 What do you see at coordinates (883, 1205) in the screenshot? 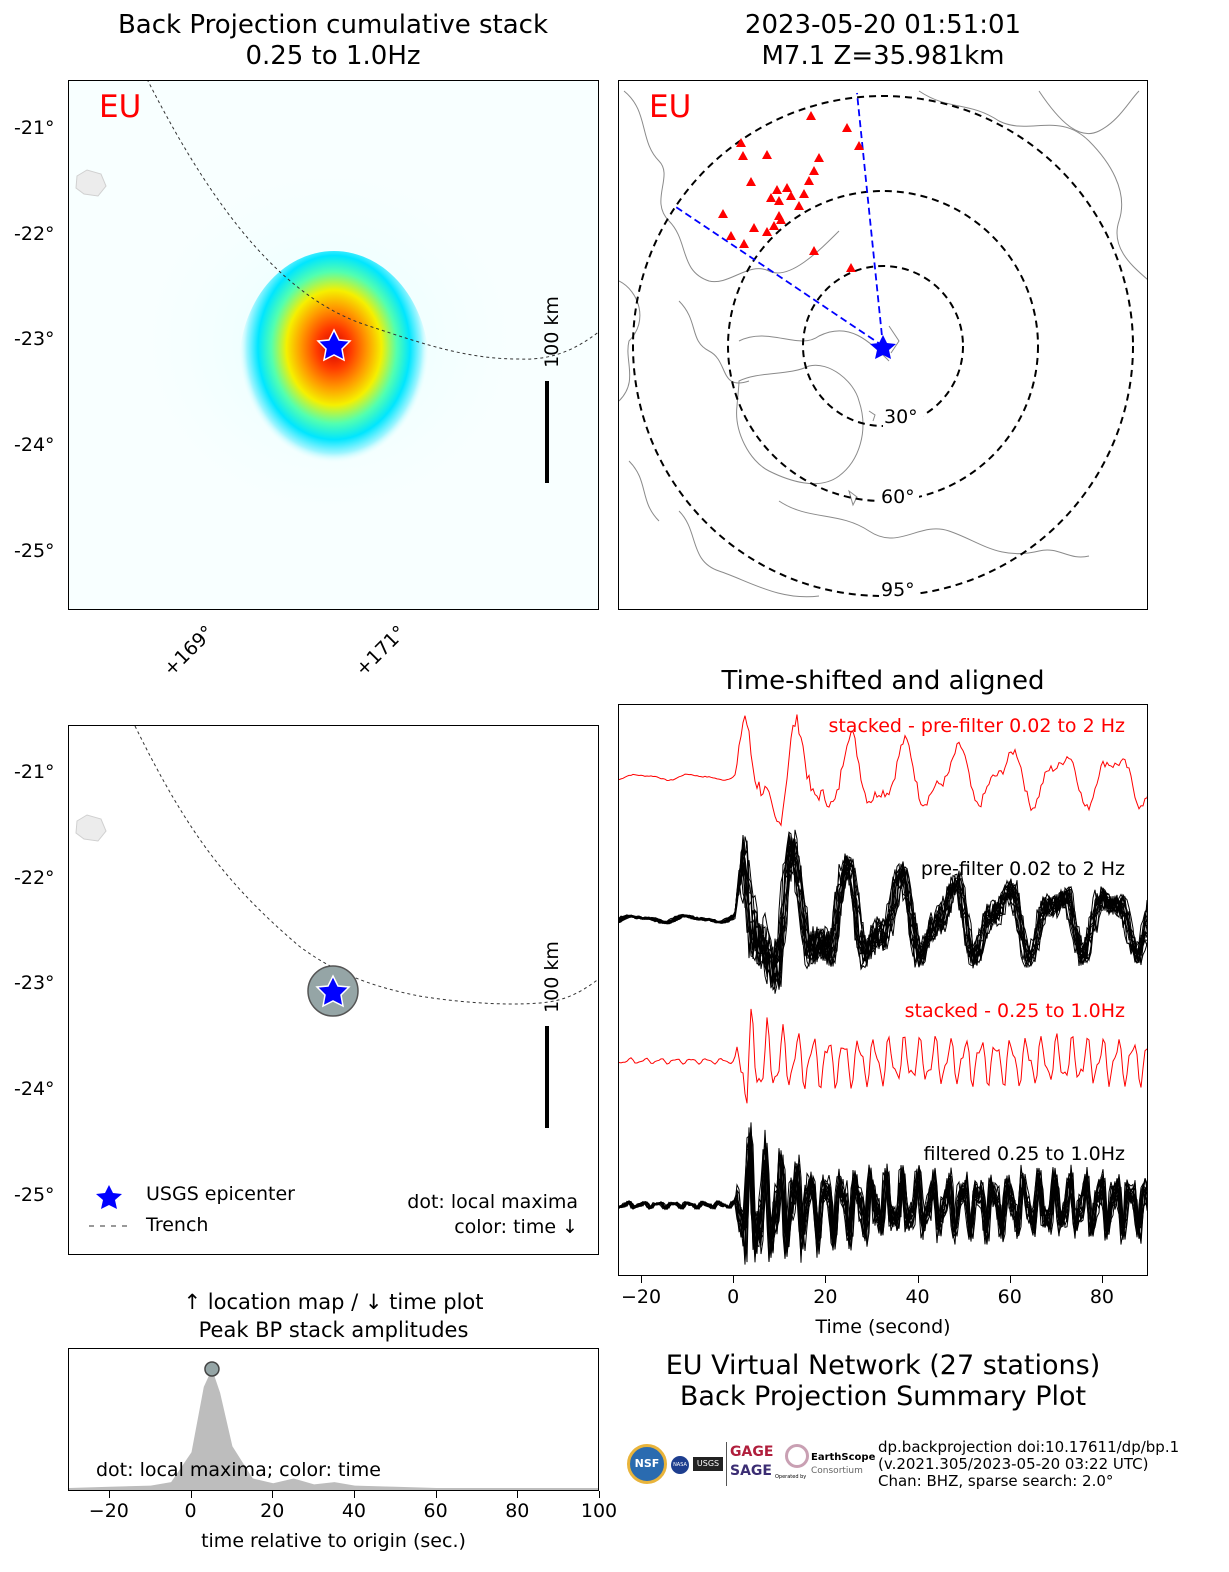
I see `trace-filtered` at bounding box center [883, 1205].